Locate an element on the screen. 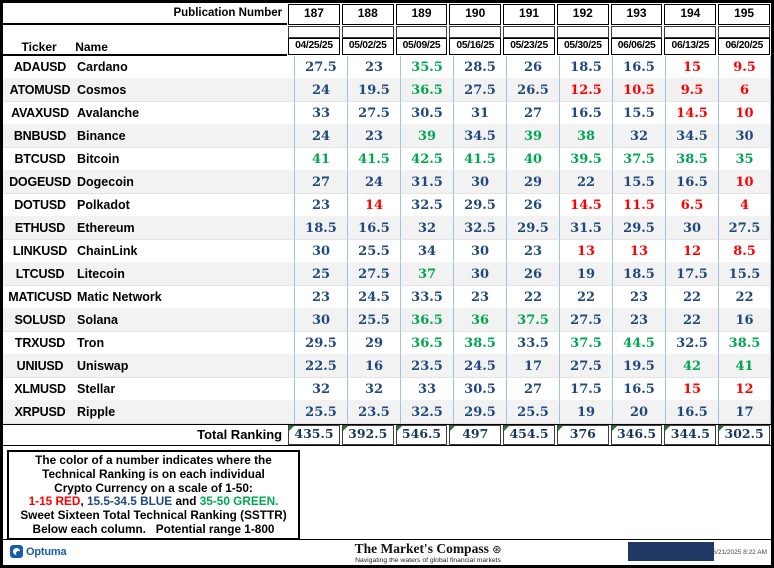  ranking-value-cell: 6.5 is located at coordinates (691, 205).